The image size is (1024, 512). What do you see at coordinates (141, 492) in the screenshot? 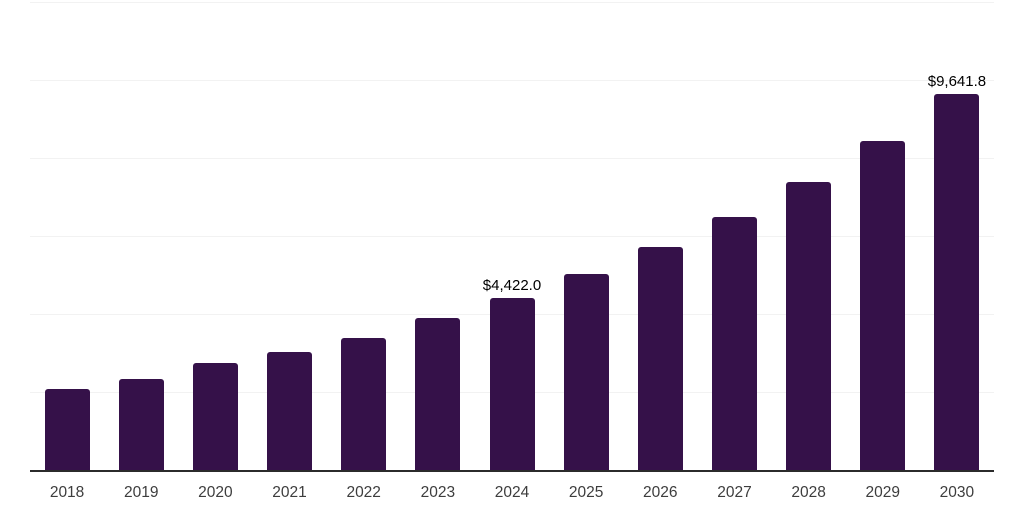
I see `x-tick-label: 2019` at bounding box center [141, 492].